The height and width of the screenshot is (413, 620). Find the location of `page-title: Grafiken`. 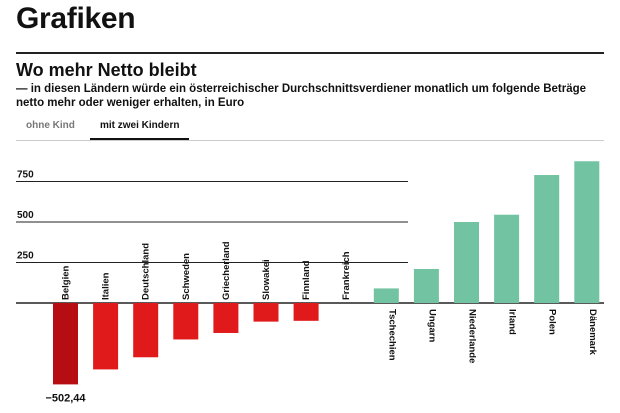

page-title: Grafiken is located at coordinates (76, 18).